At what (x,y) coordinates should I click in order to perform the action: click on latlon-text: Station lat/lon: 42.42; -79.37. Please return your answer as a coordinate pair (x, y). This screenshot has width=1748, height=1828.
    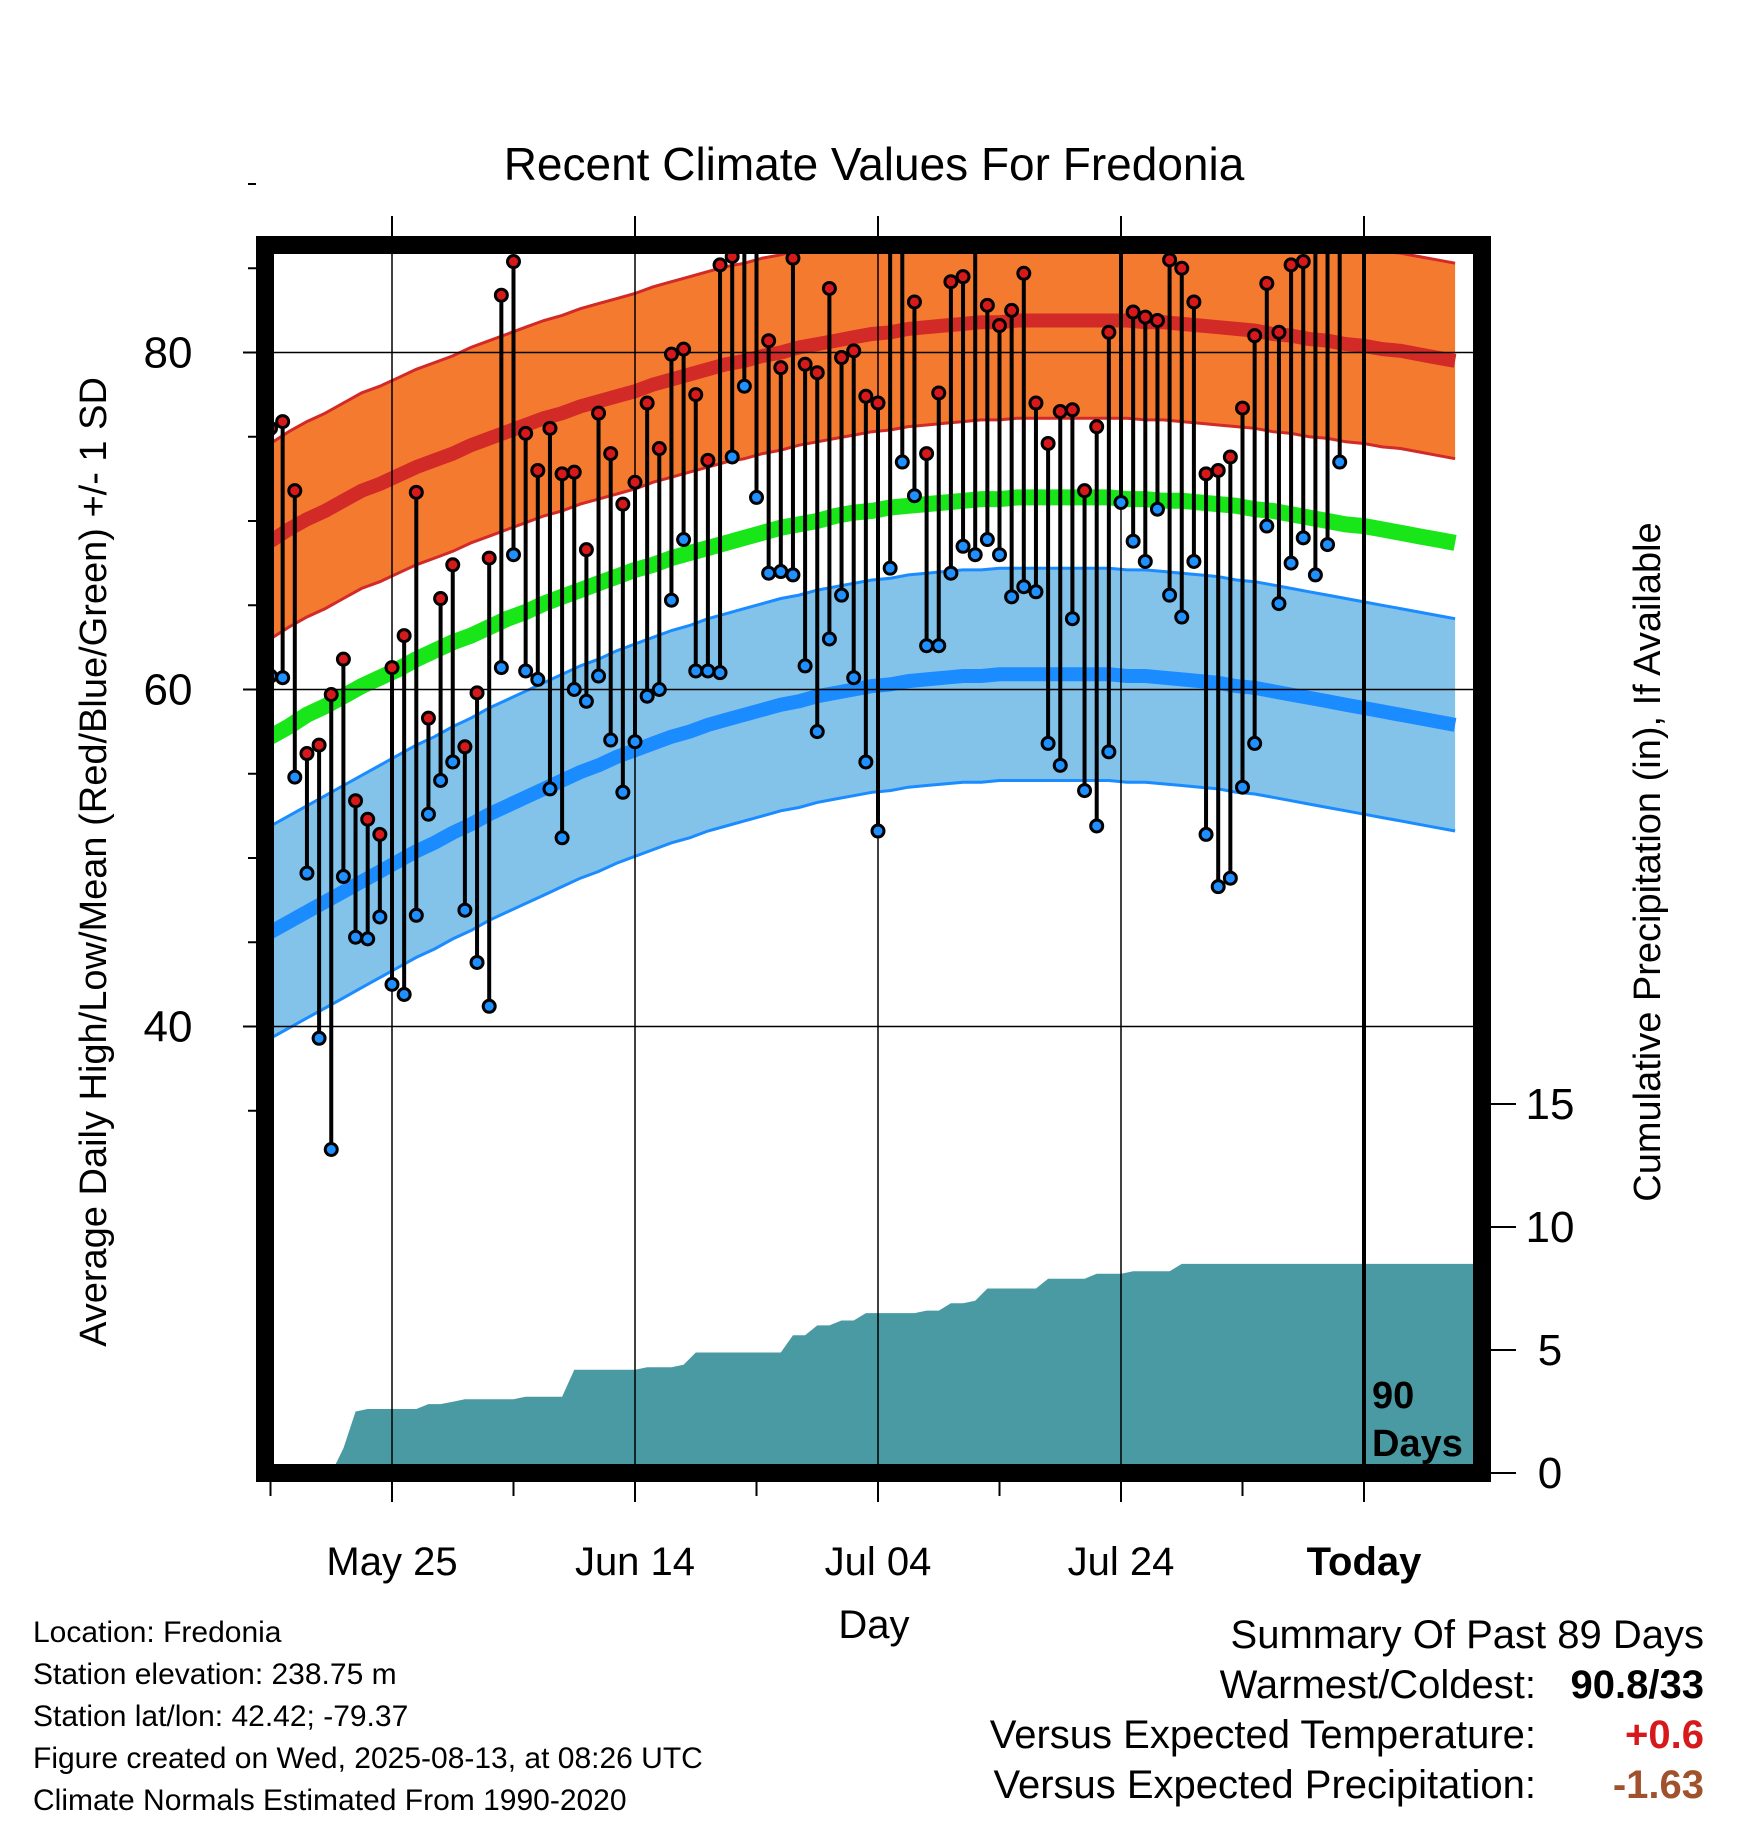
    Looking at the image, I should click on (221, 1716).